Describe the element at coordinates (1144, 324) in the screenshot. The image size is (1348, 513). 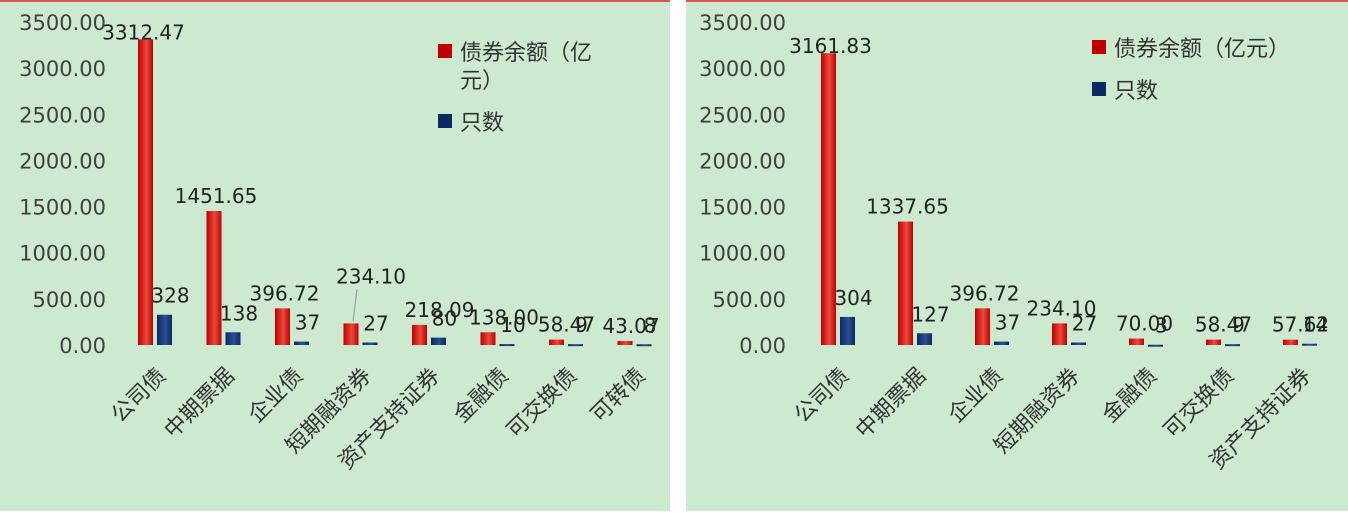
I see `data-label-amount: 70.00` at that location.